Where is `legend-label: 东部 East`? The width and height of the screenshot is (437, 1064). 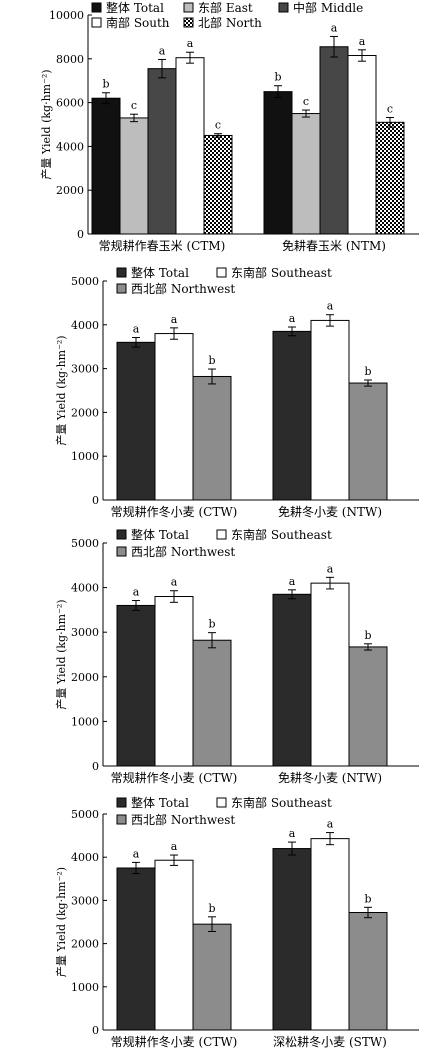
legend-label: 东部 East is located at coordinates (225, 7).